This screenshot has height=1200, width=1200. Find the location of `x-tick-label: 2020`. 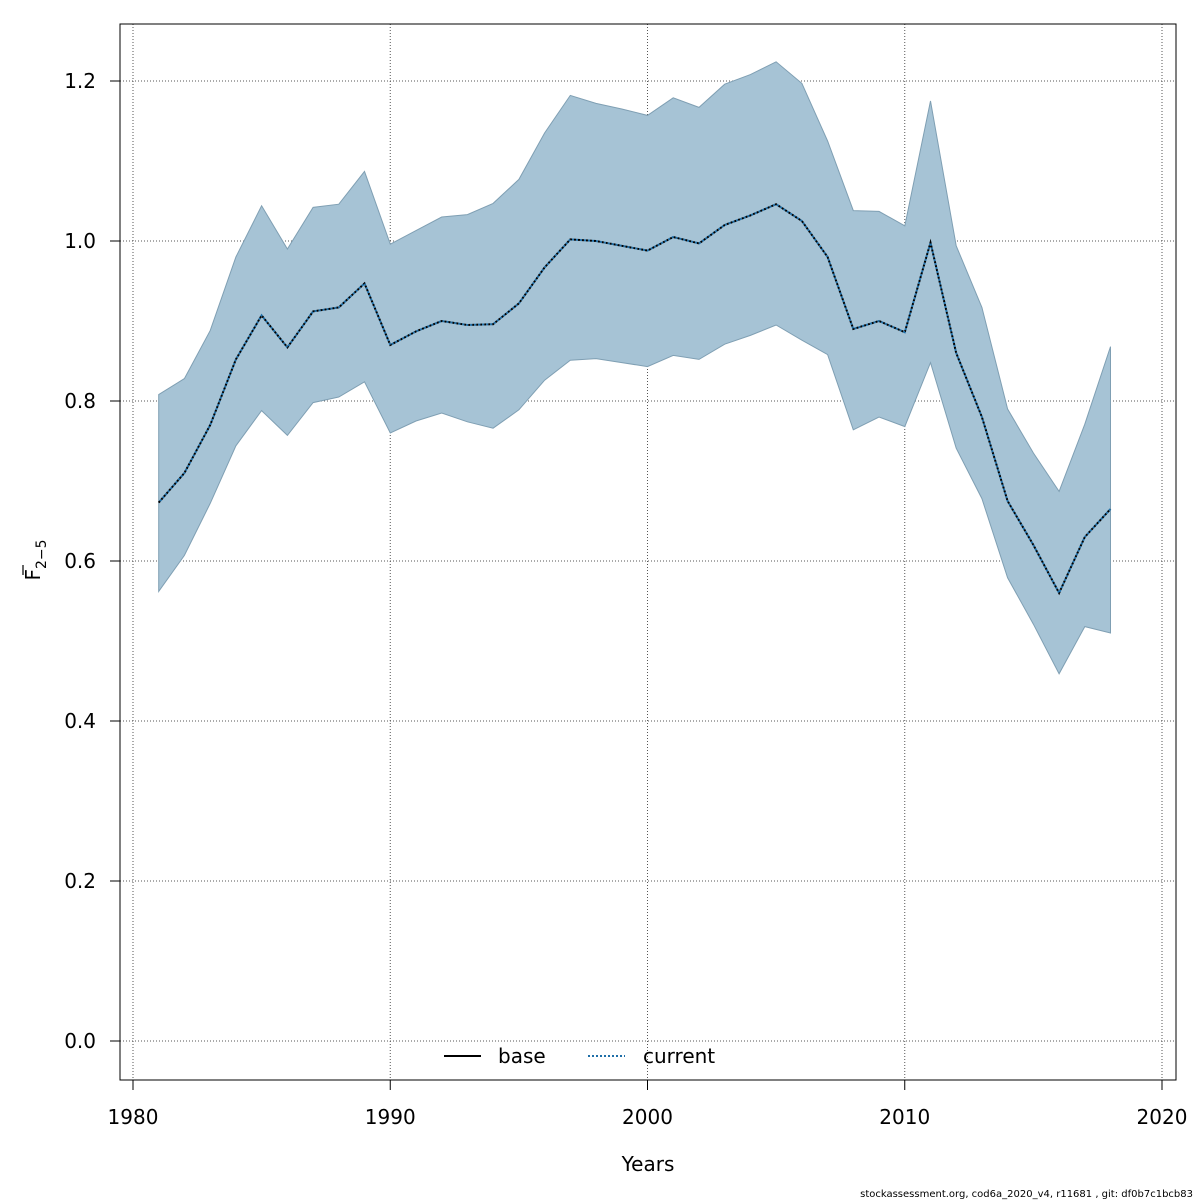

x-tick-label: 2020 is located at coordinates (1162, 1117).